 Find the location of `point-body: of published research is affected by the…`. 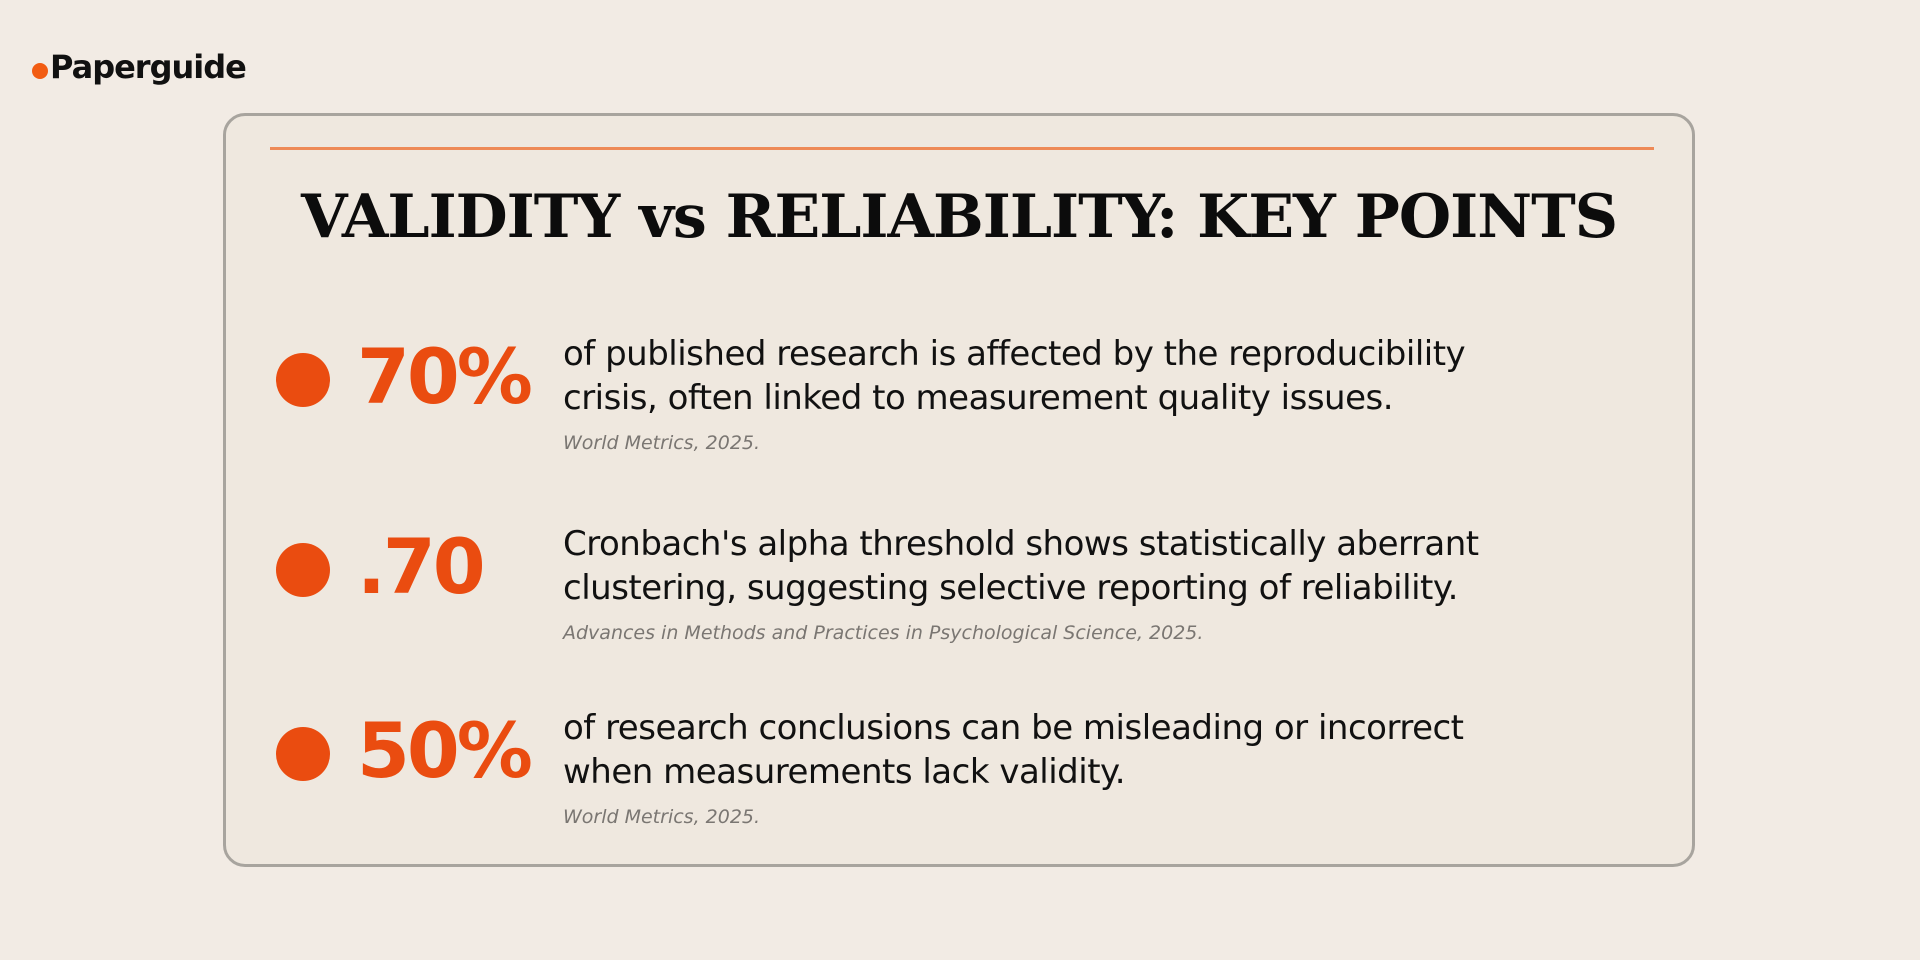

point-body: of published research is affected by the… is located at coordinates (1088, 393).